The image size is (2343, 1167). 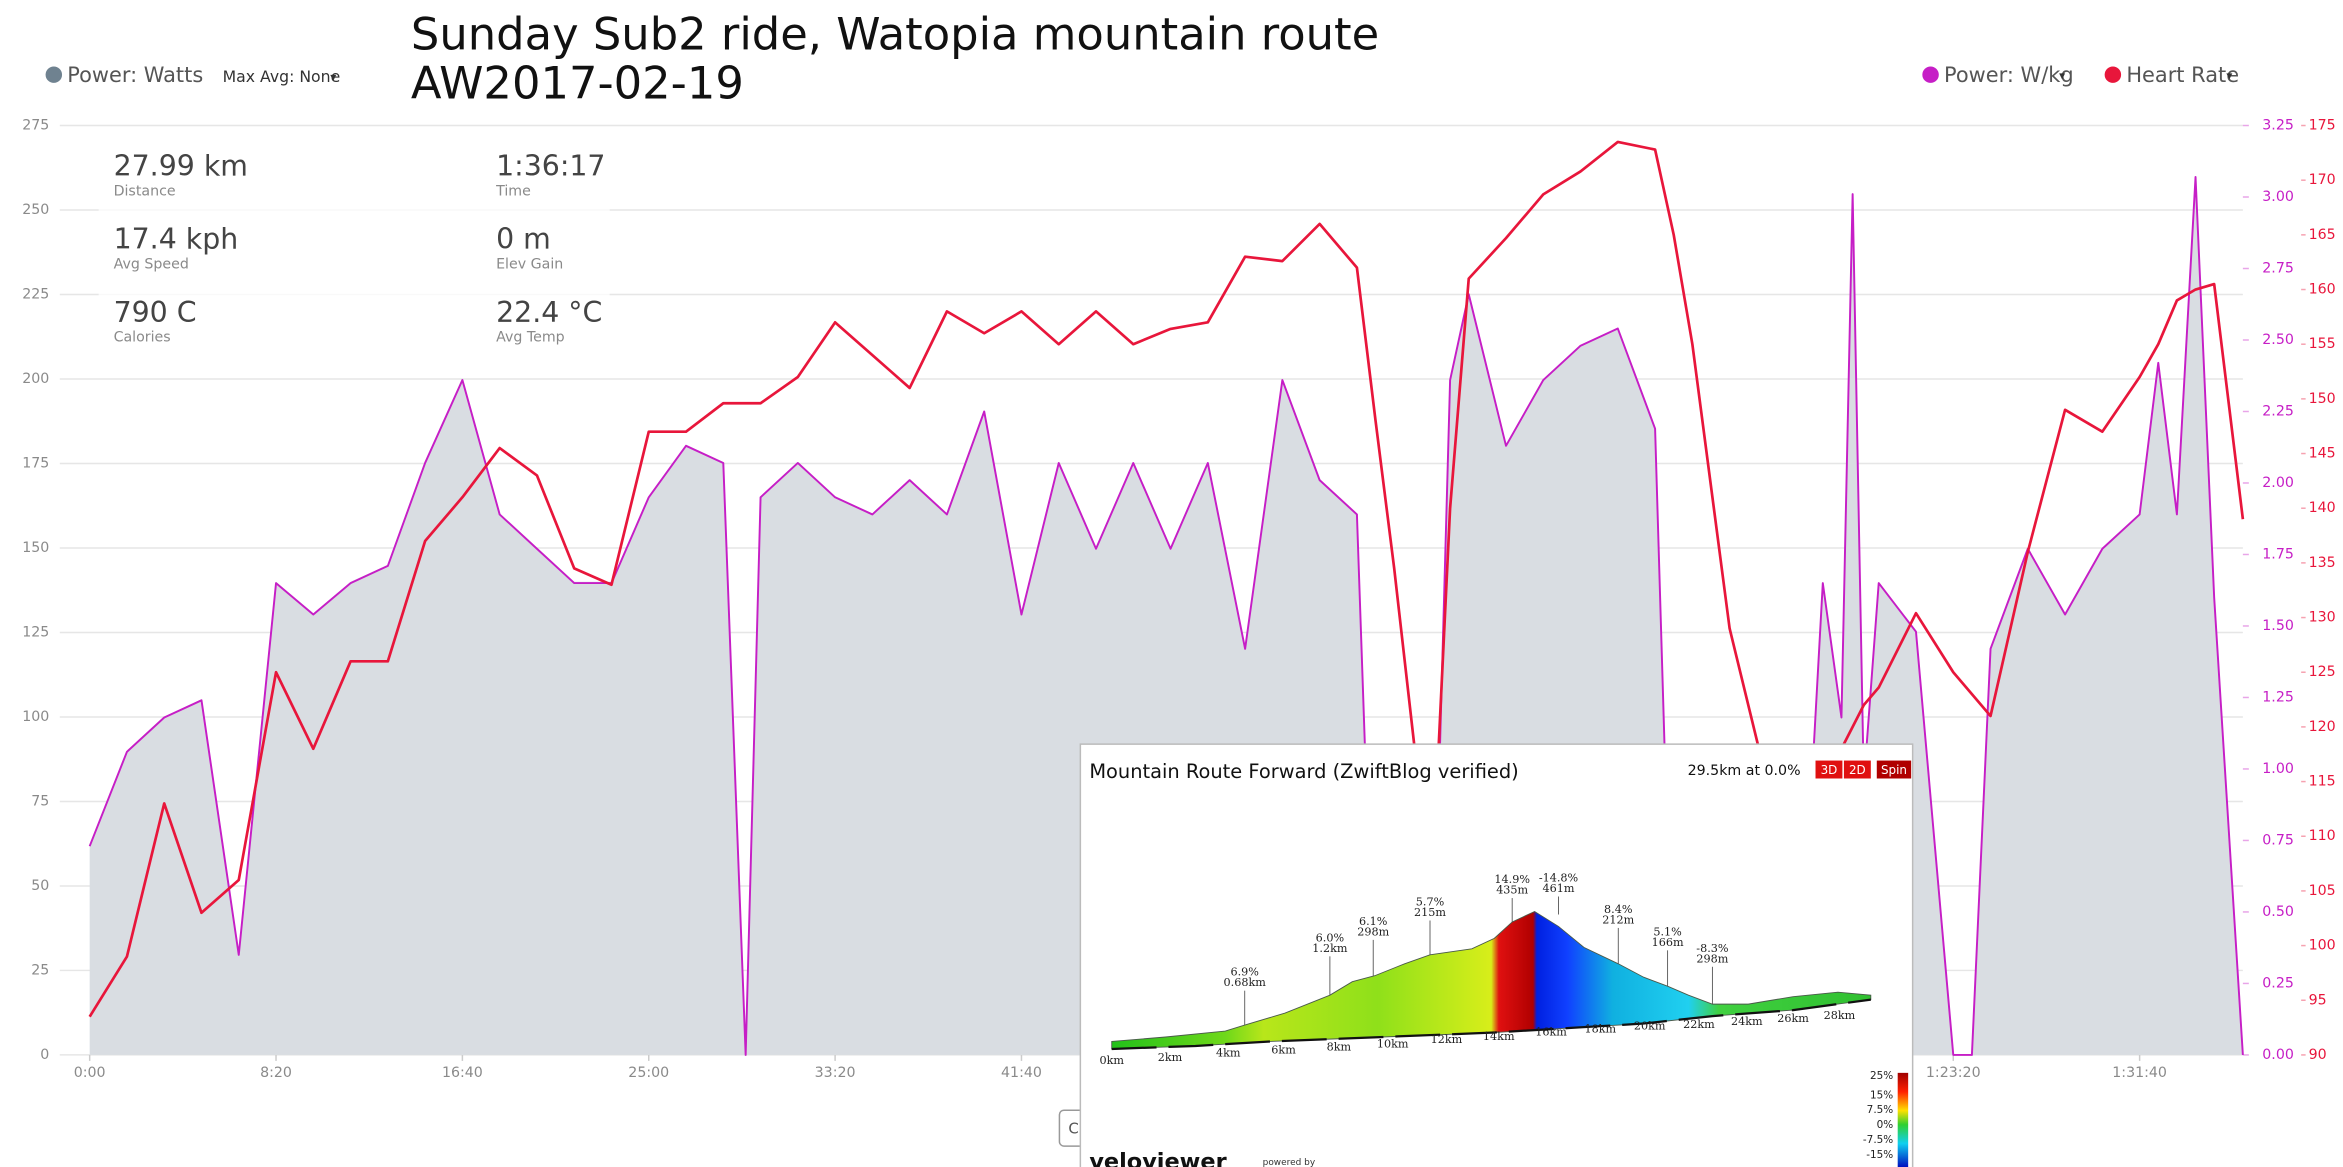 What do you see at coordinates (1551, 1032) in the screenshot?
I see `distance-label: 16km` at bounding box center [1551, 1032].